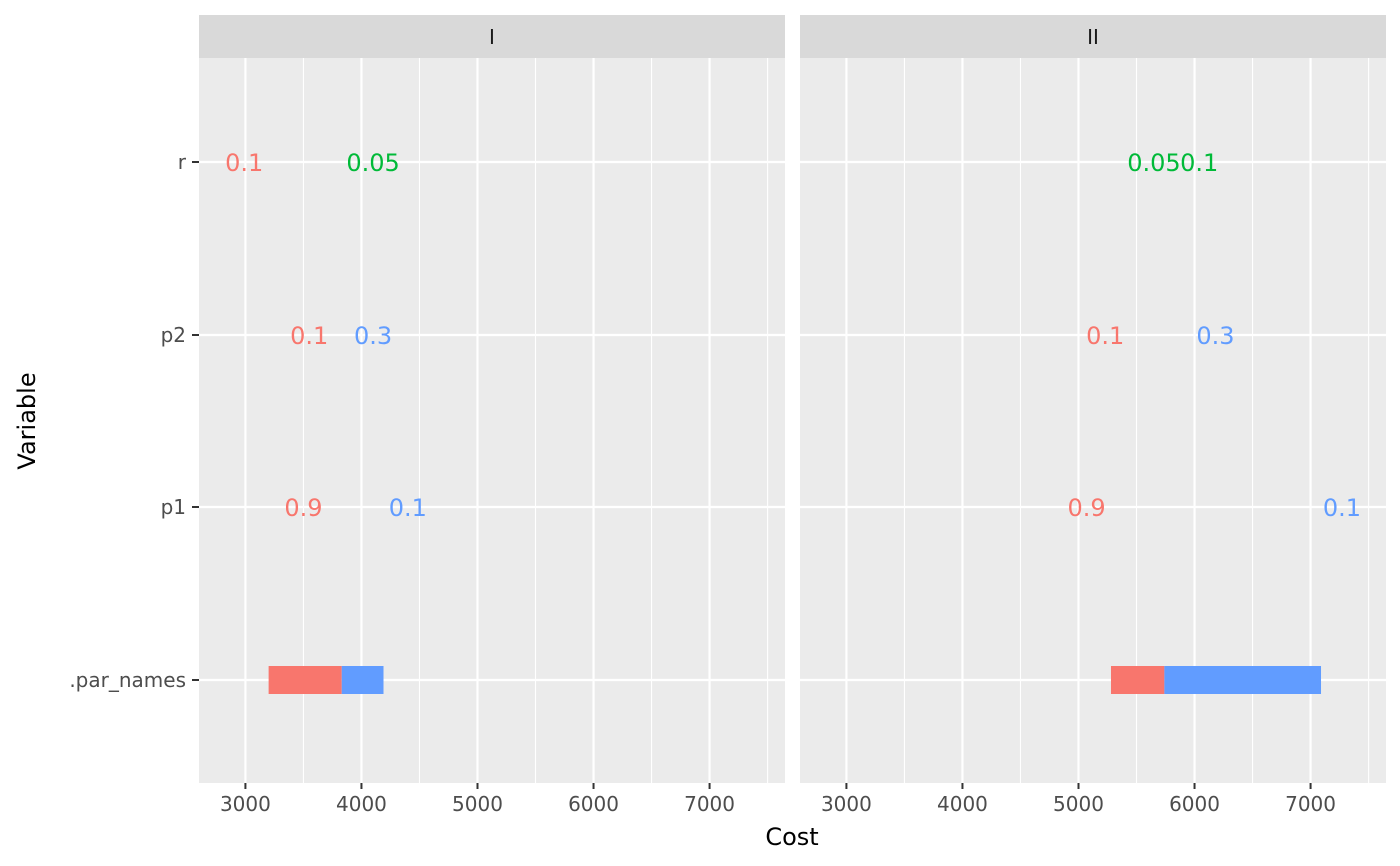 The width and height of the screenshot is (1400, 866). Describe the element at coordinates (173, 507) in the screenshot. I see `y-tick-label: p1` at that location.